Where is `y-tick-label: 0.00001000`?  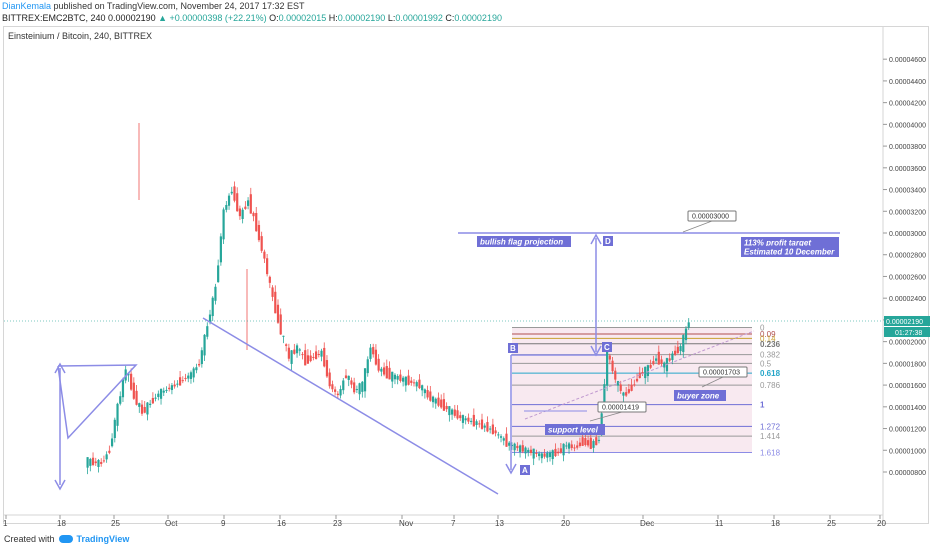
y-tick-label: 0.00001000 is located at coordinates (907, 451).